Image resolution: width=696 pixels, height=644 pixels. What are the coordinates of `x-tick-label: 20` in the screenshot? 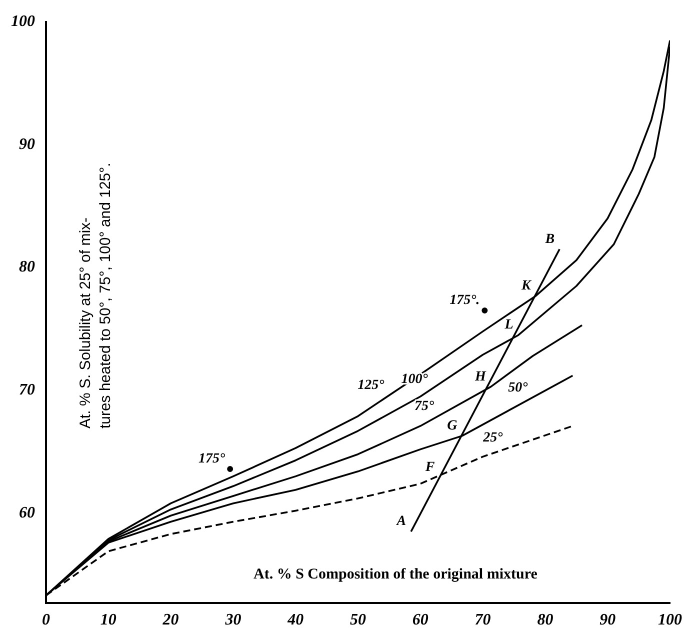 It's located at (170, 620).